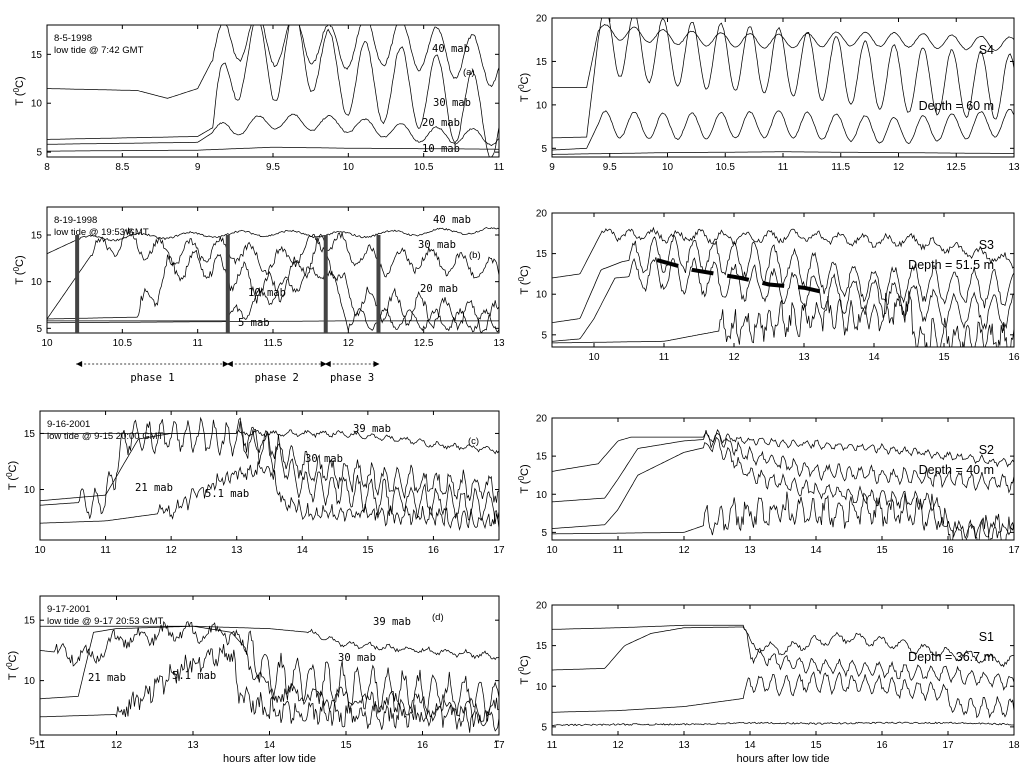 Image resolution: width=1024 pixels, height=768 pixels. What do you see at coordinates (451, 49) in the screenshot?
I see `annot-40-mab: 40 mab` at bounding box center [451, 49].